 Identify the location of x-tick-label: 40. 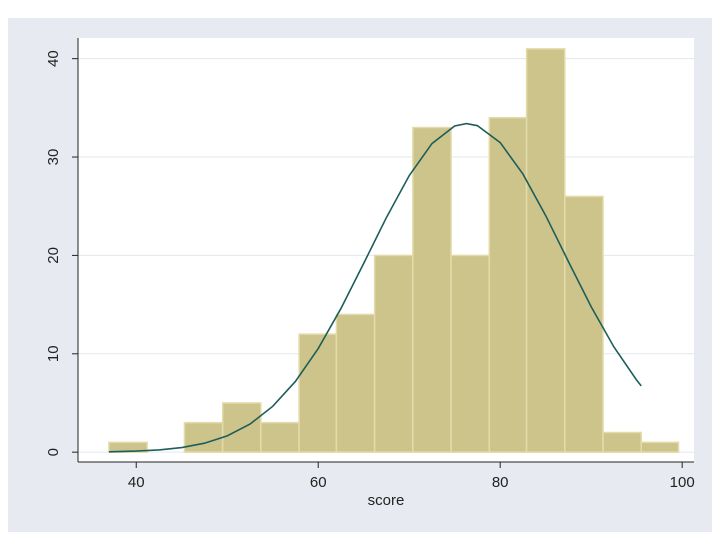
(136, 482).